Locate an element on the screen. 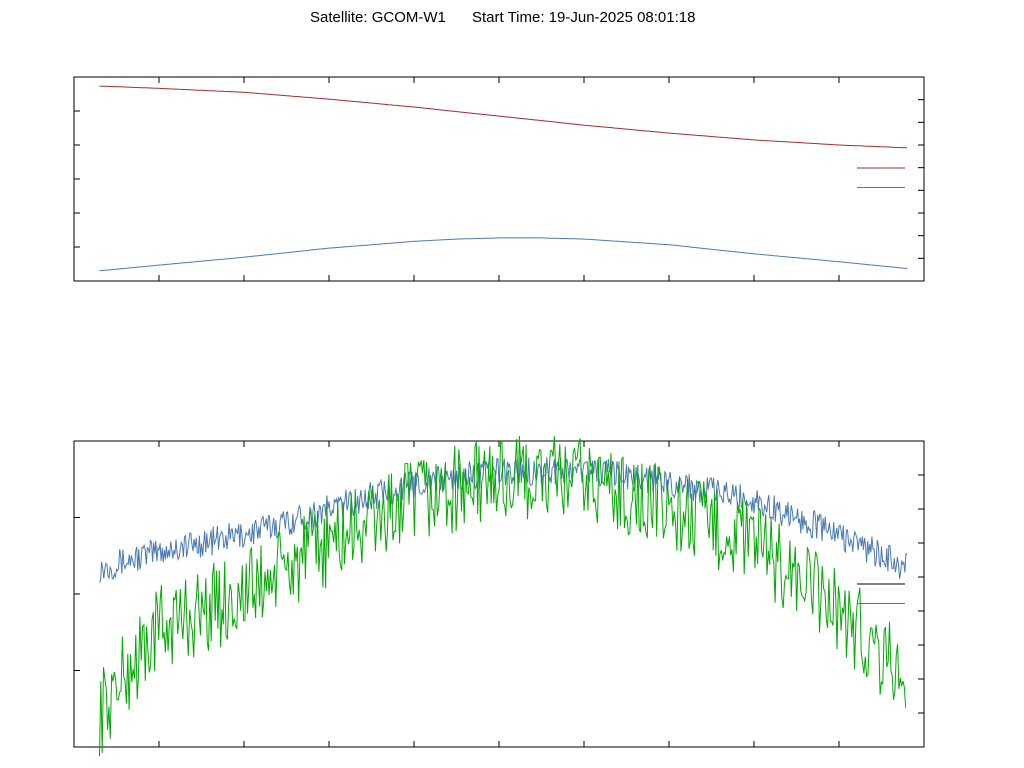 This screenshot has height=768, width=1024. start-time-label: Start Time: 19-Jun-2025 08:01:18 is located at coordinates (583, 17).